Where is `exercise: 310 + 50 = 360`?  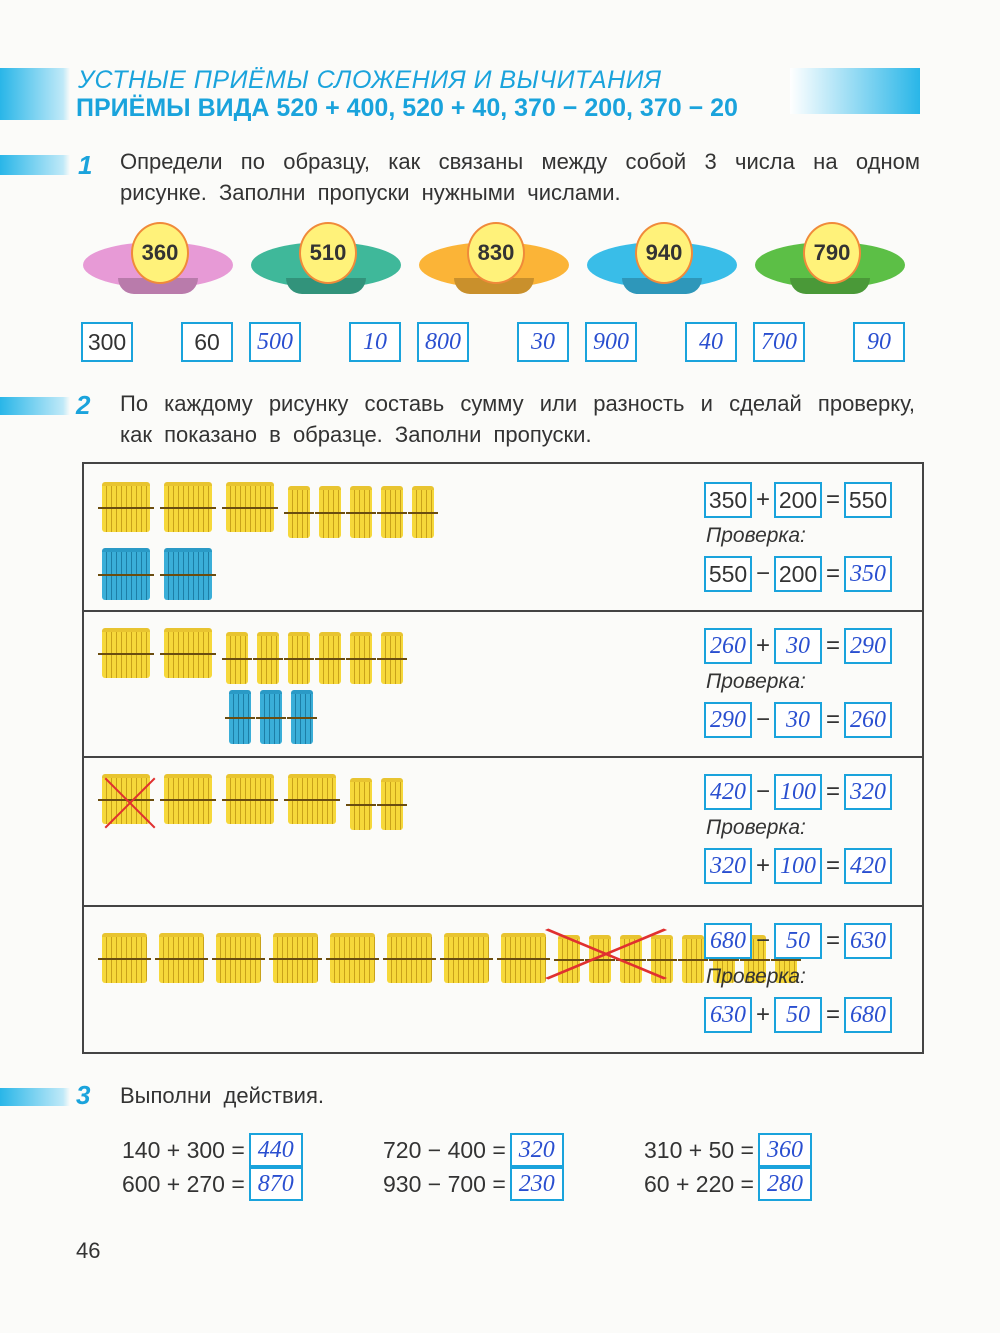 exercise: 310 + 50 = 360 is located at coordinates (728, 1150).